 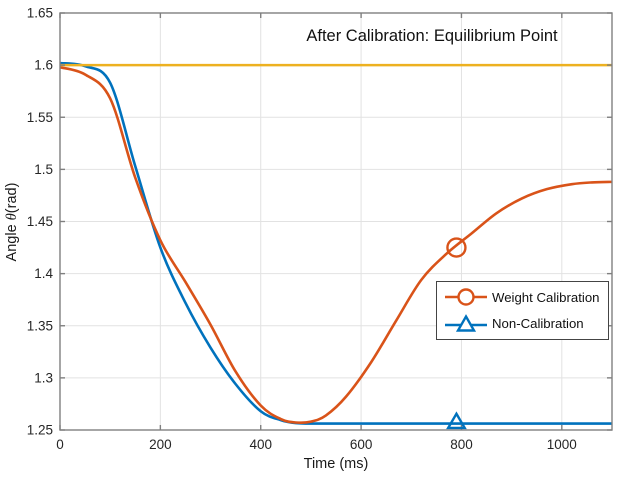 I want to click on x-tick-label: 0, so click(x=60, y=444).